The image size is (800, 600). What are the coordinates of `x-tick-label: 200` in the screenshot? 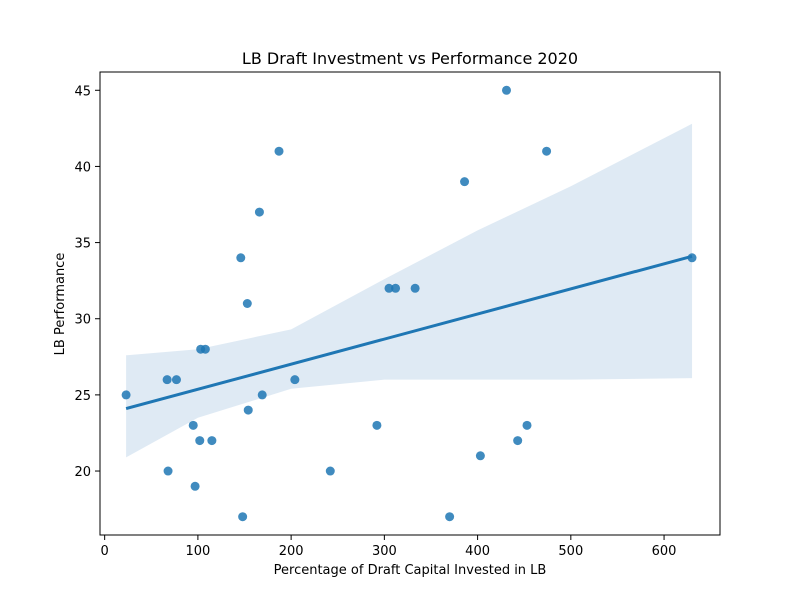 It's located at (291, 551).